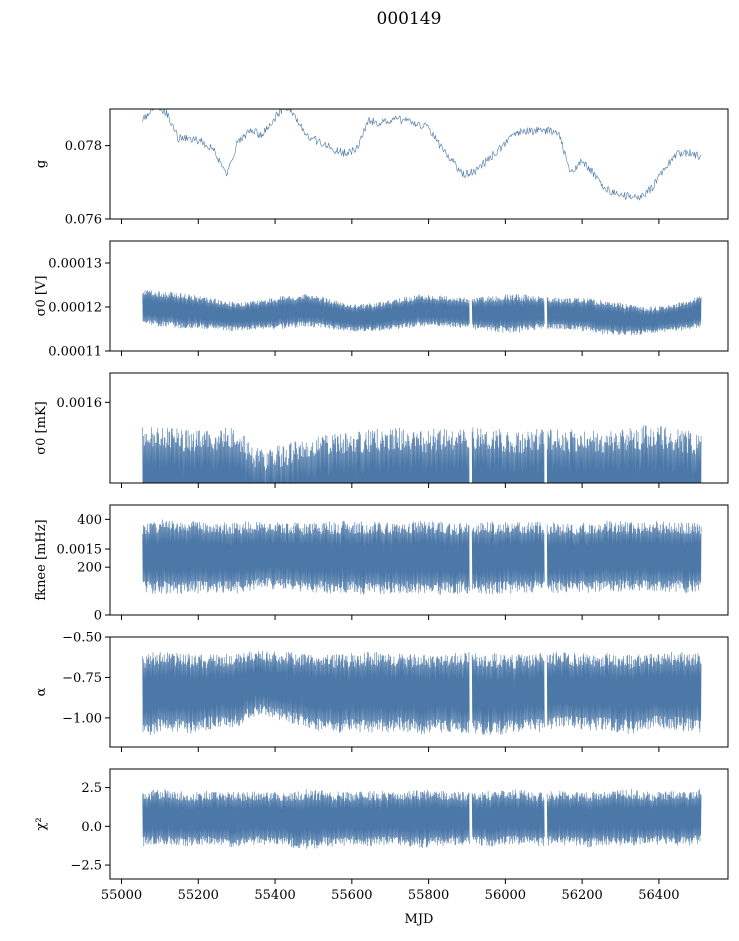 The image size is (739, 941). I want to click on panel-4: 0 200 400 fknee [mHz], so click(381, 564).